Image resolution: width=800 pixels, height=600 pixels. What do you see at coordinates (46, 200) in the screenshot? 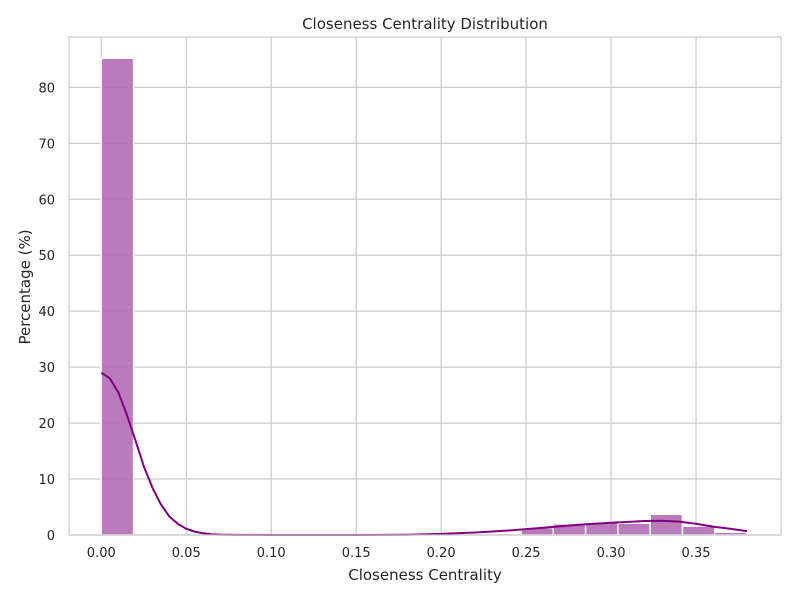
I see `y-tick-label: 60` at bounding box center [46, 200].